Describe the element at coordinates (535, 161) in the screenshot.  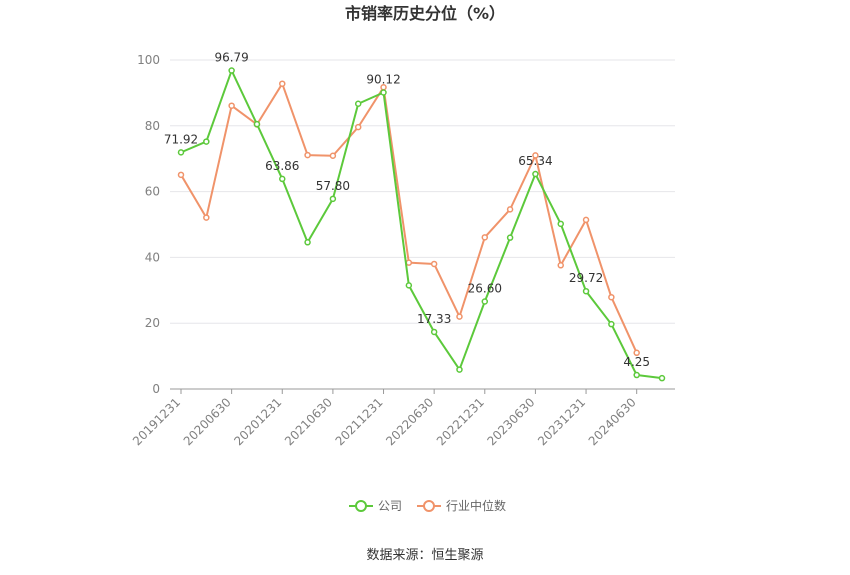
I see `data-label: 65.34` at that location.